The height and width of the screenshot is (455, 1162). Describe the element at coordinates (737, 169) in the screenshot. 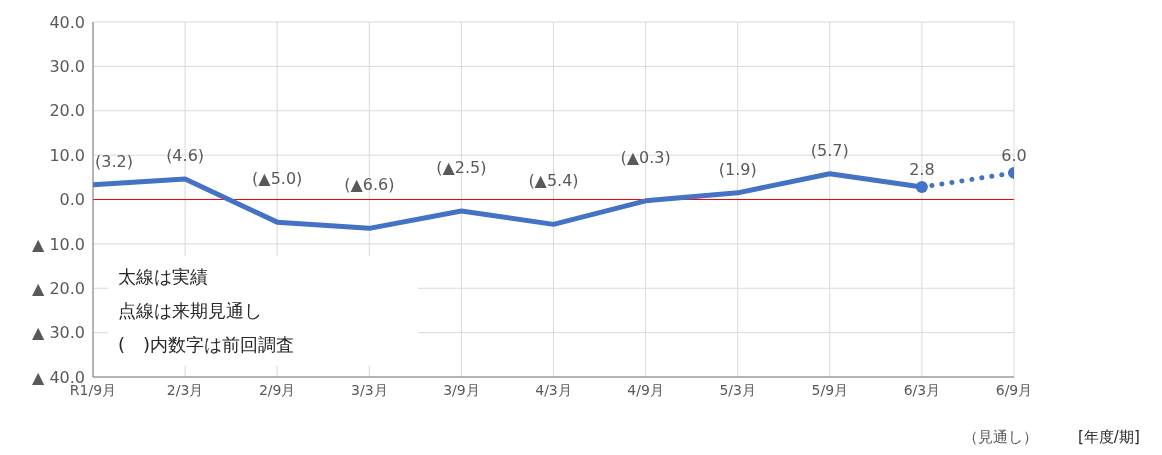

I see `annotation: (1.9)` at that location.